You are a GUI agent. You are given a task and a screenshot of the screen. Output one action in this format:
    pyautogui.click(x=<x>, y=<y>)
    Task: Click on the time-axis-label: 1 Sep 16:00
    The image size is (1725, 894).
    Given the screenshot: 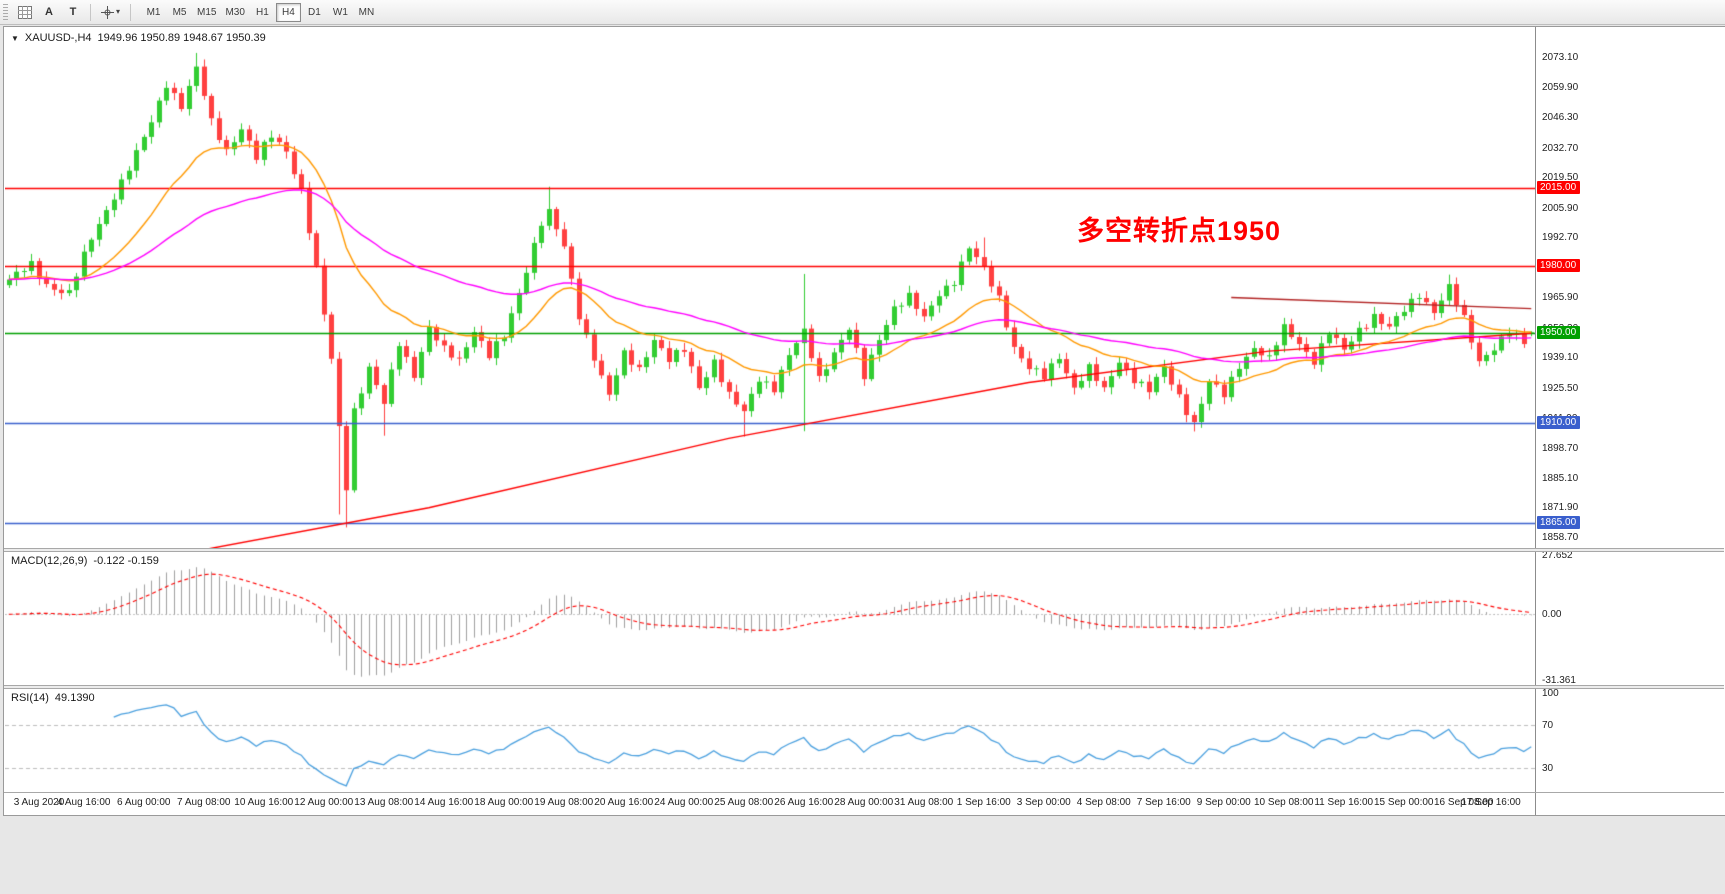 What is the action you would take?
    pyautogui.click(x=983, y=802)
    